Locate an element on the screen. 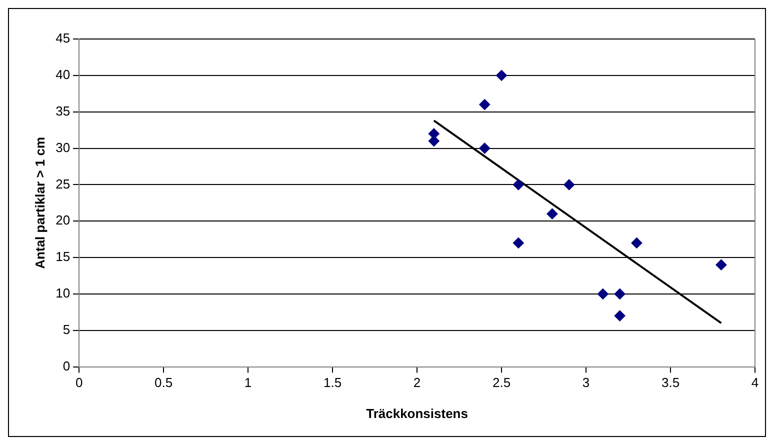 The image size is (774, 445). y-tick-label: 5 is located at coordinates (66, 329).